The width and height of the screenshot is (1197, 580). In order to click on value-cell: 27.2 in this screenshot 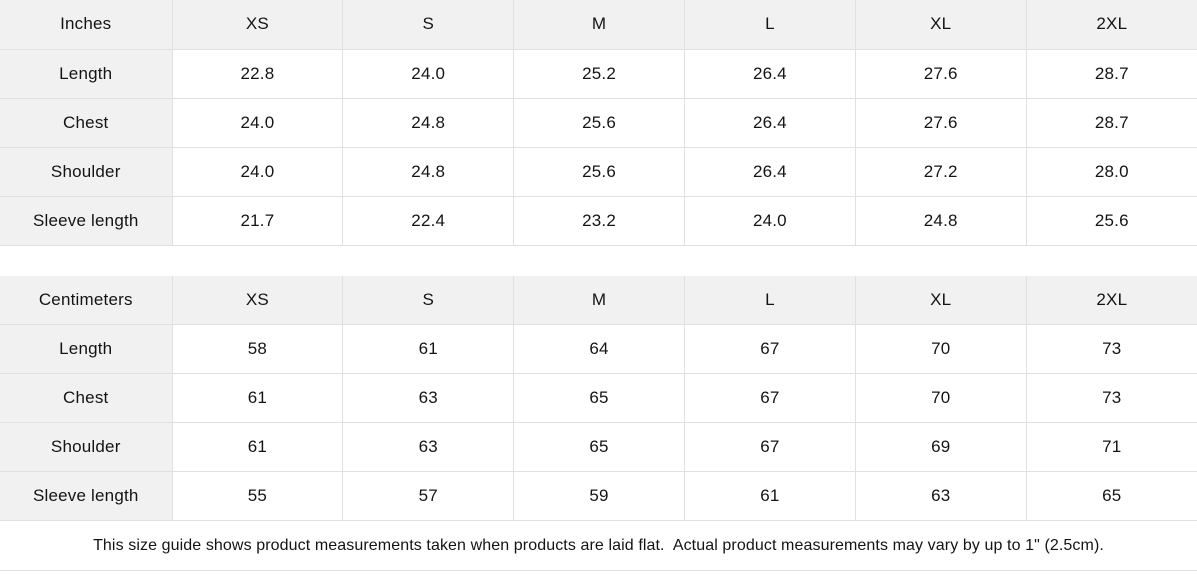, I will do `click(940, 171)`.